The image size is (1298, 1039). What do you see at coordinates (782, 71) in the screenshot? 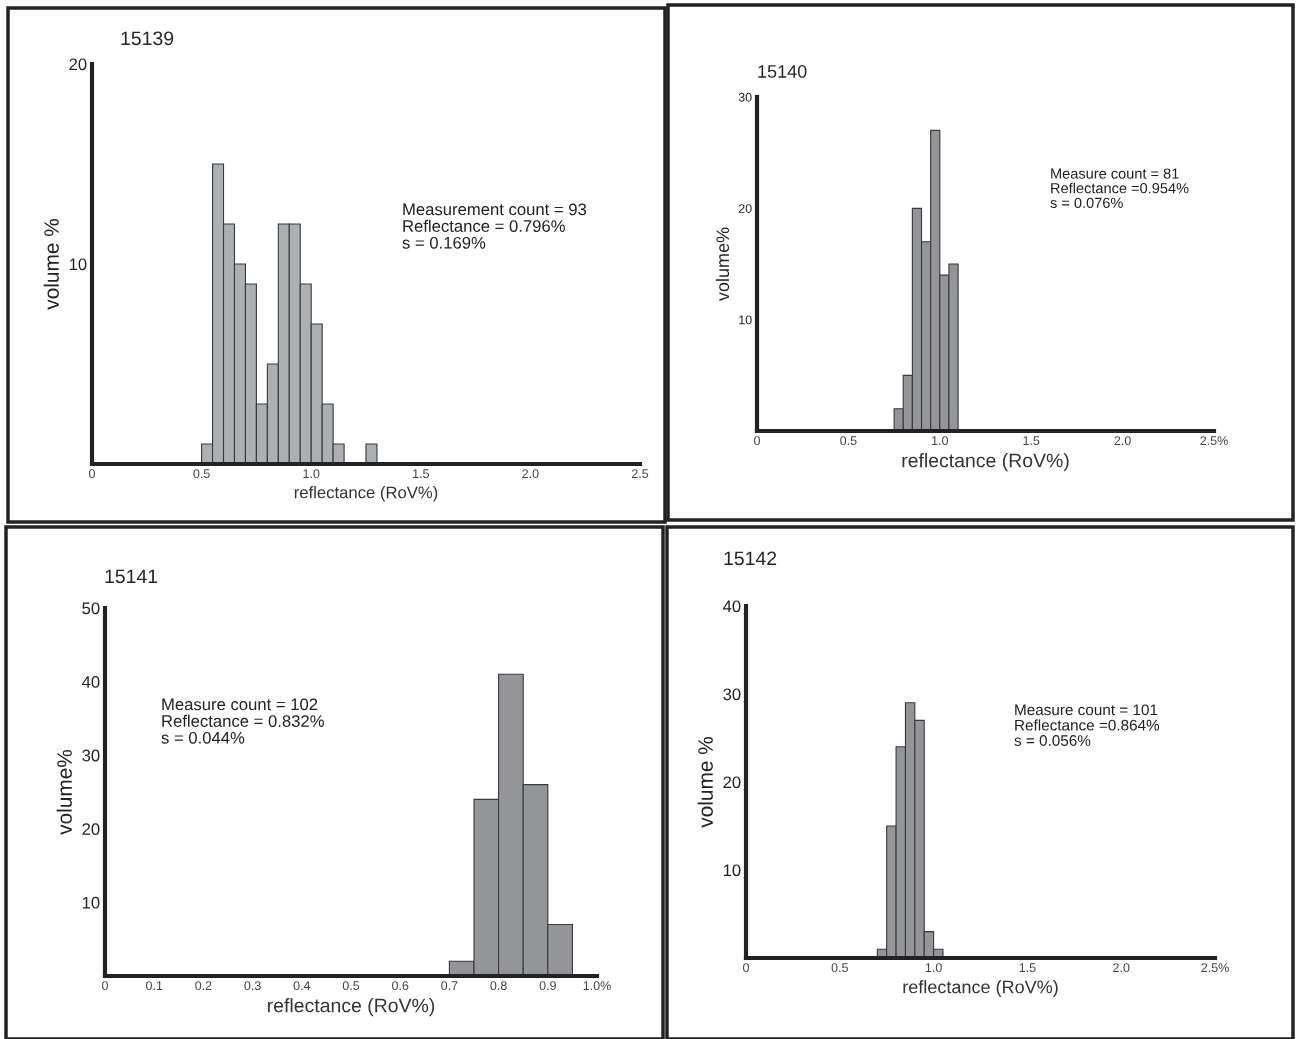
I see `chart-title: 15140` at bounding box center [782, 71].